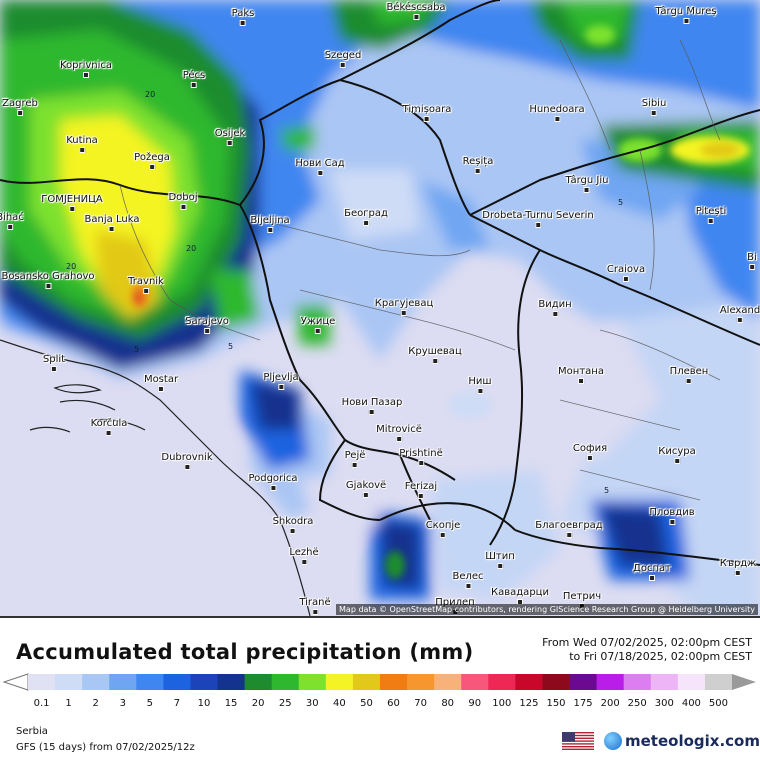  I want to click on city-name: Пловдив, so click(672, 512).